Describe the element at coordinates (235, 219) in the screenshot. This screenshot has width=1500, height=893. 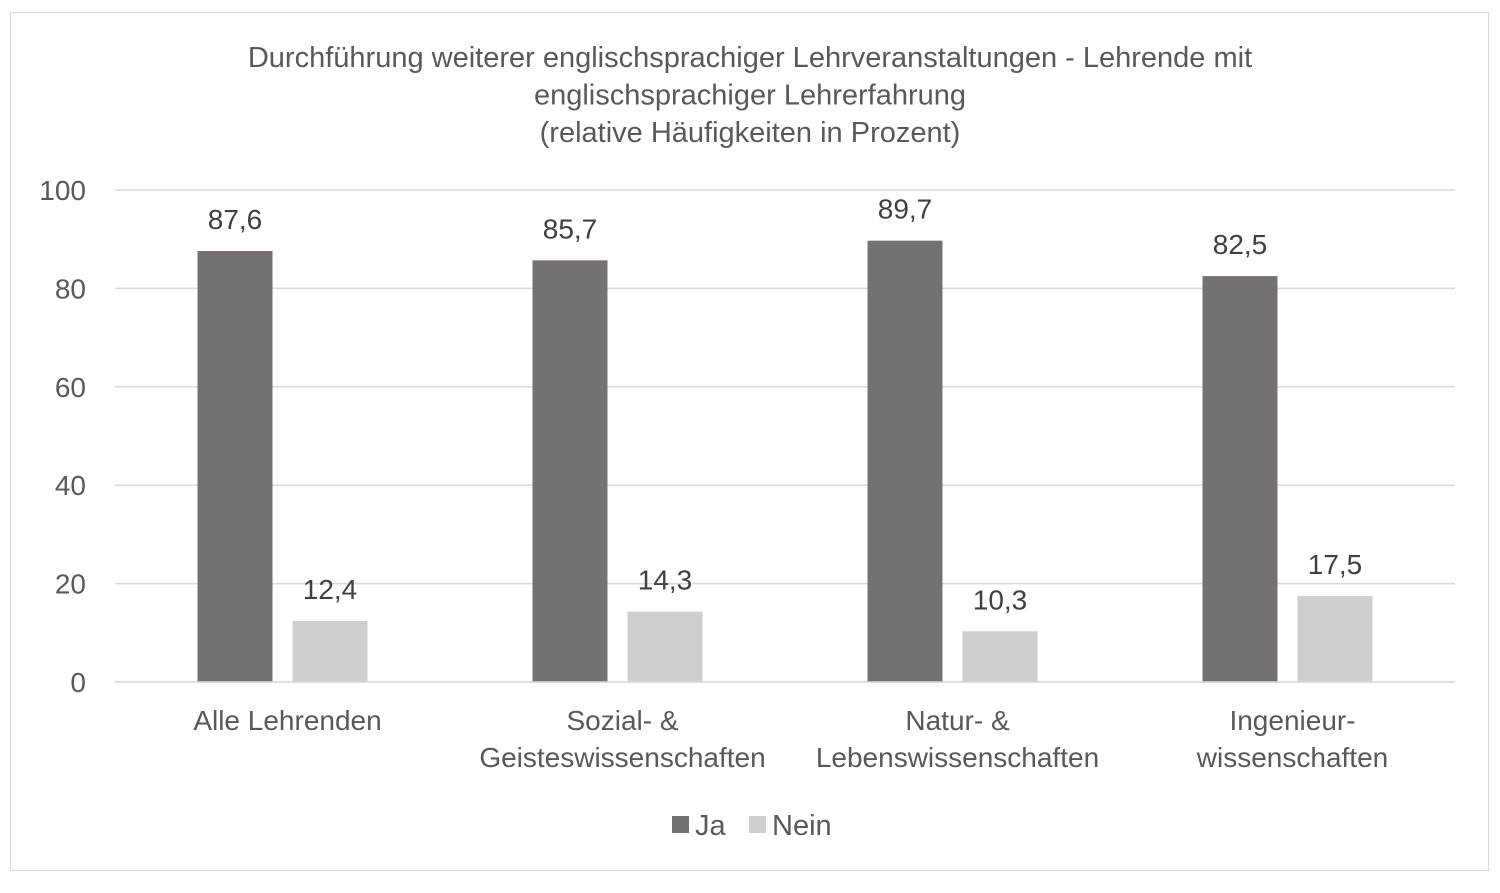
I see `data-label: 87,6` at that location.